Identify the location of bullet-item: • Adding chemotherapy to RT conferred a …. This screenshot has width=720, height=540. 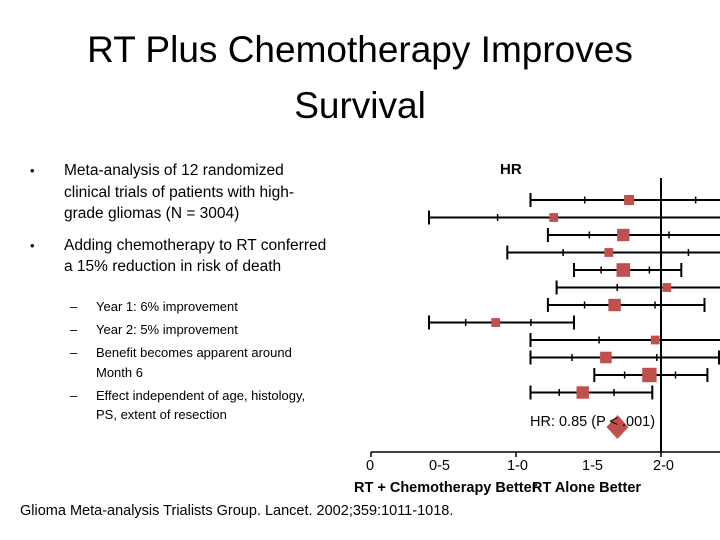
(180, 256).